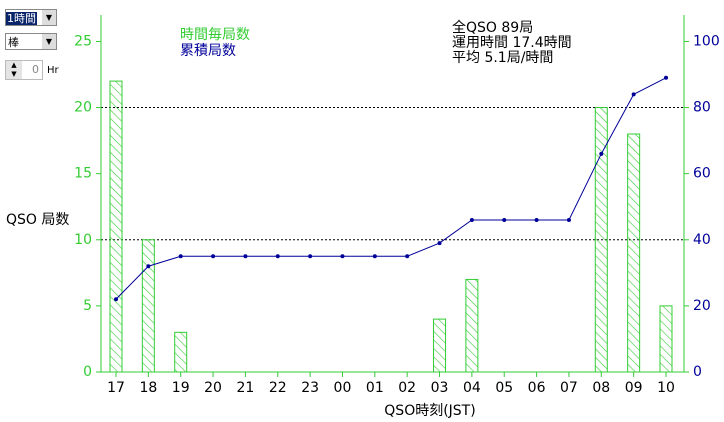  I want to click on x-tick-label: 23, so click(310, 388).